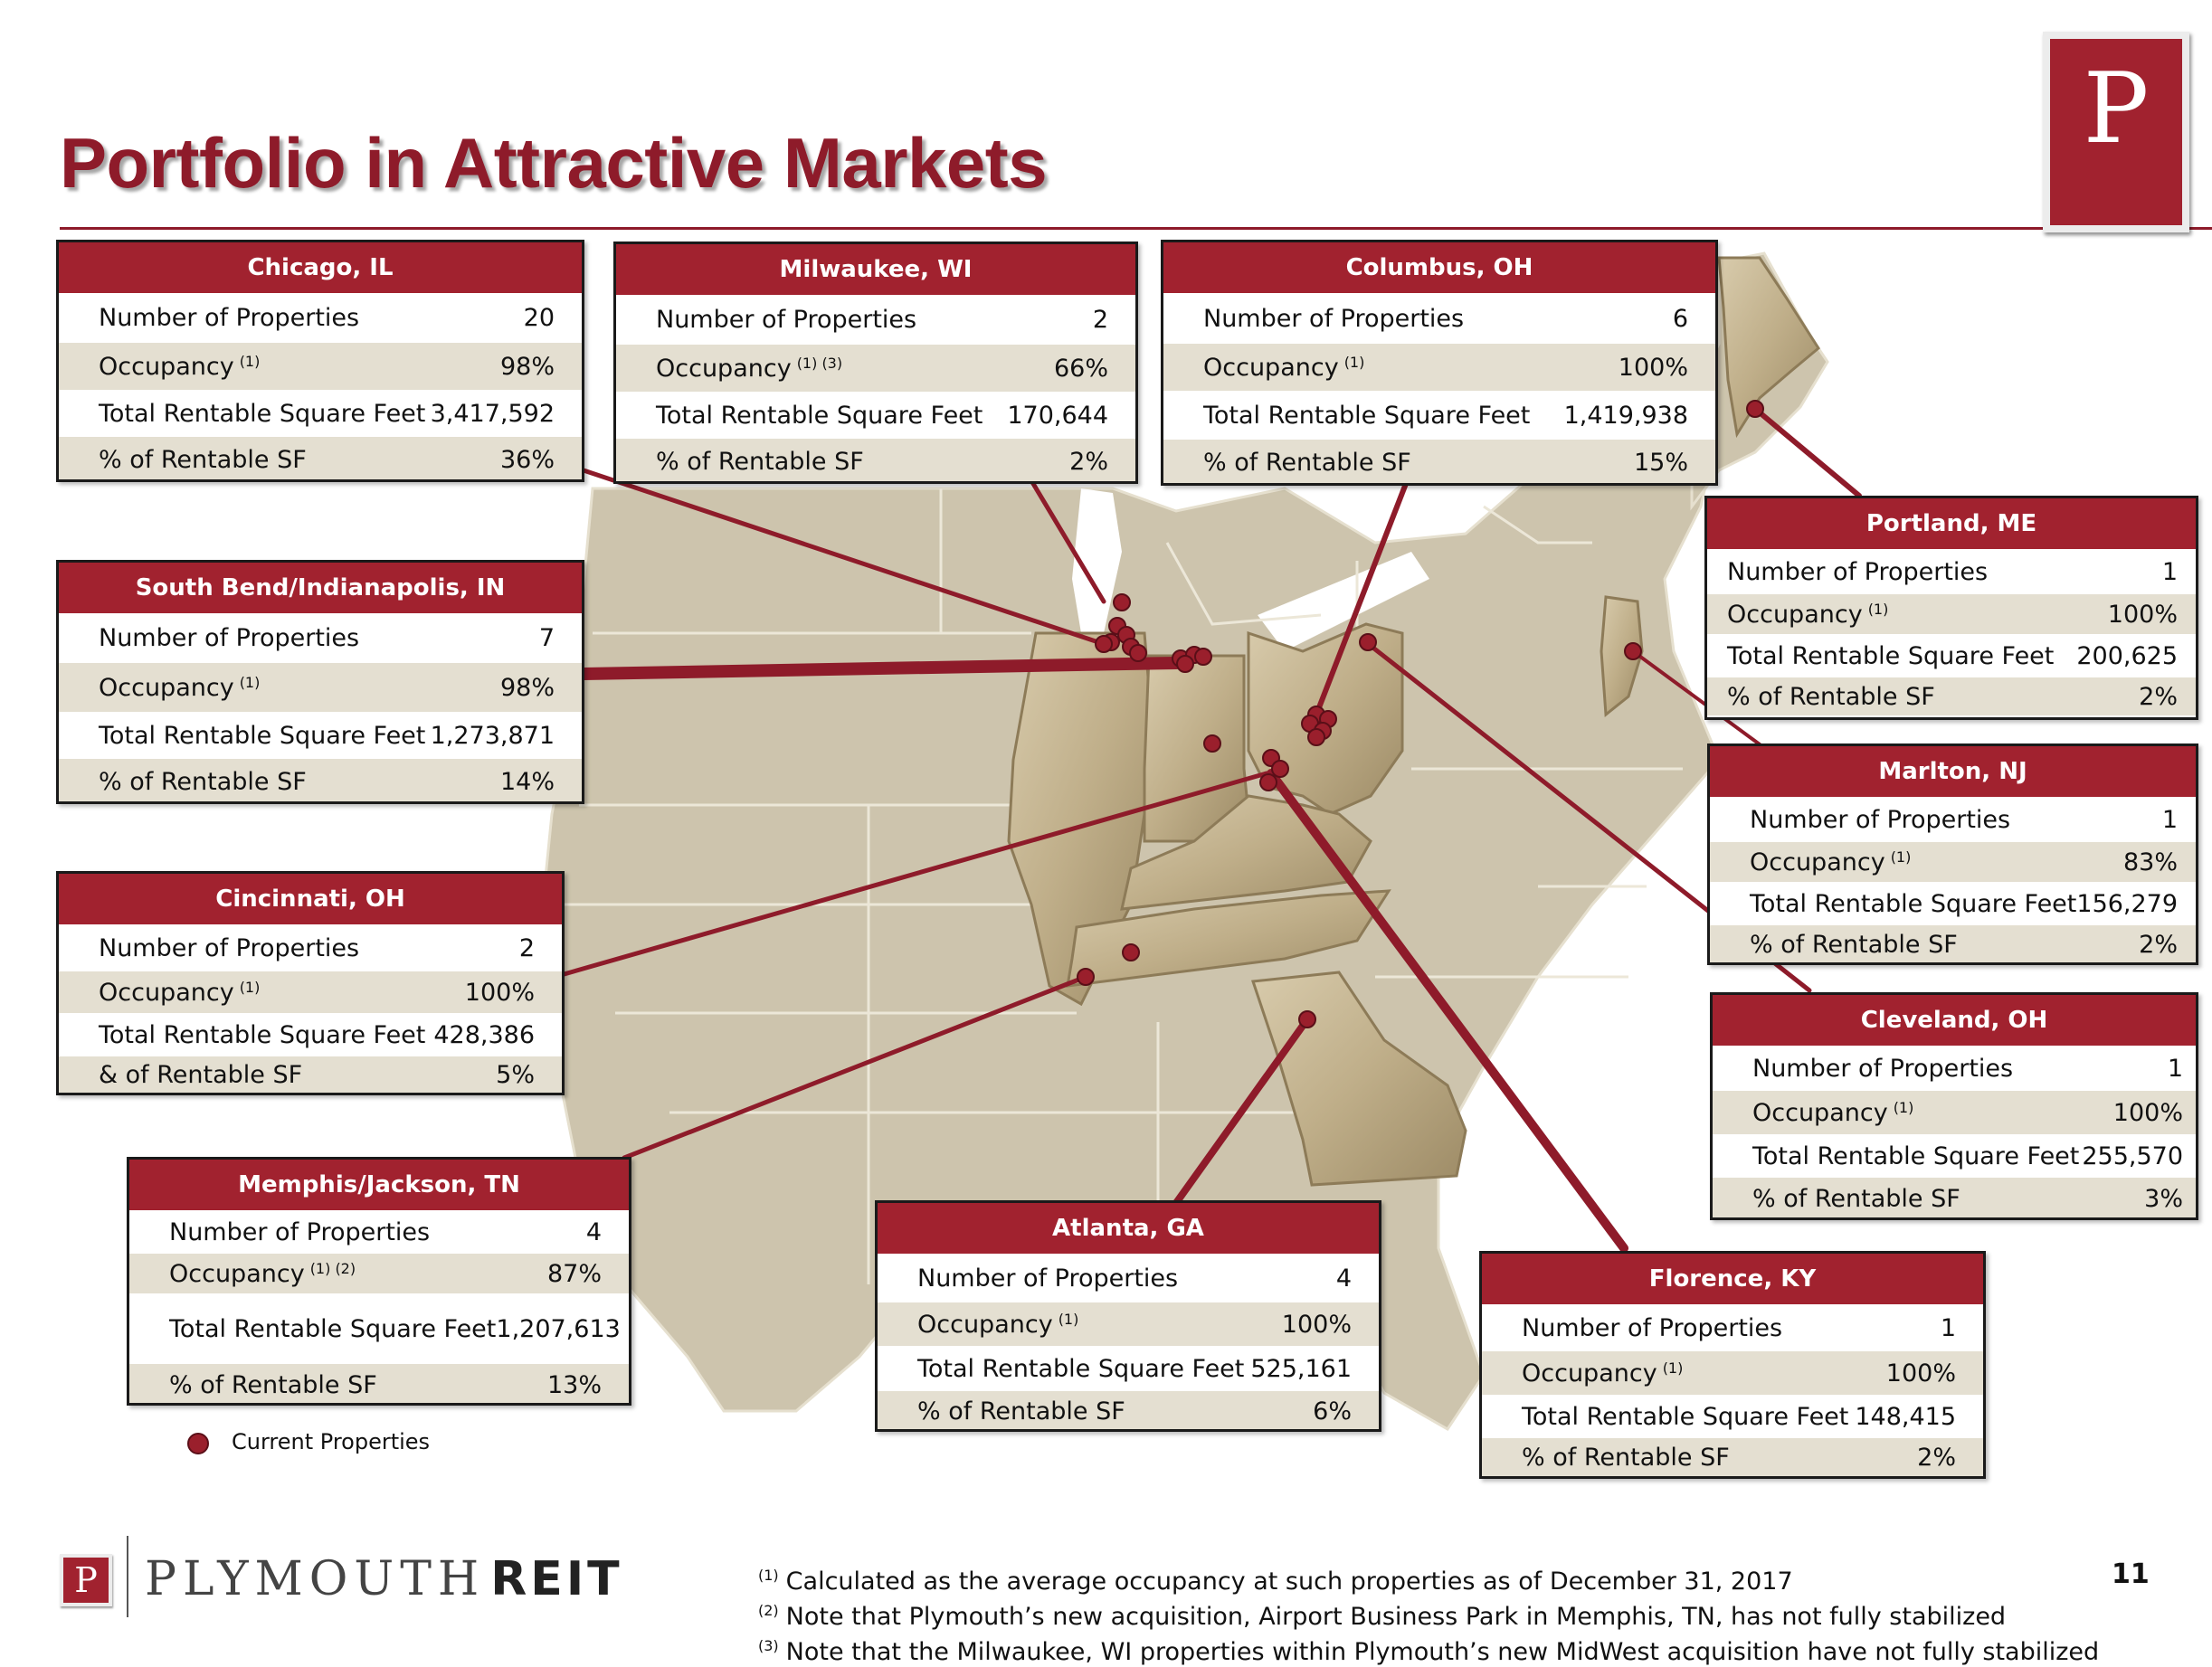 The height and width of the screenshot is (1667, 2212). Describe the element at coordinates (1134, 1368) in the screenshot. I see `row-total-rentable-sf: Total Rentable Square Feet 525,161` at that location.